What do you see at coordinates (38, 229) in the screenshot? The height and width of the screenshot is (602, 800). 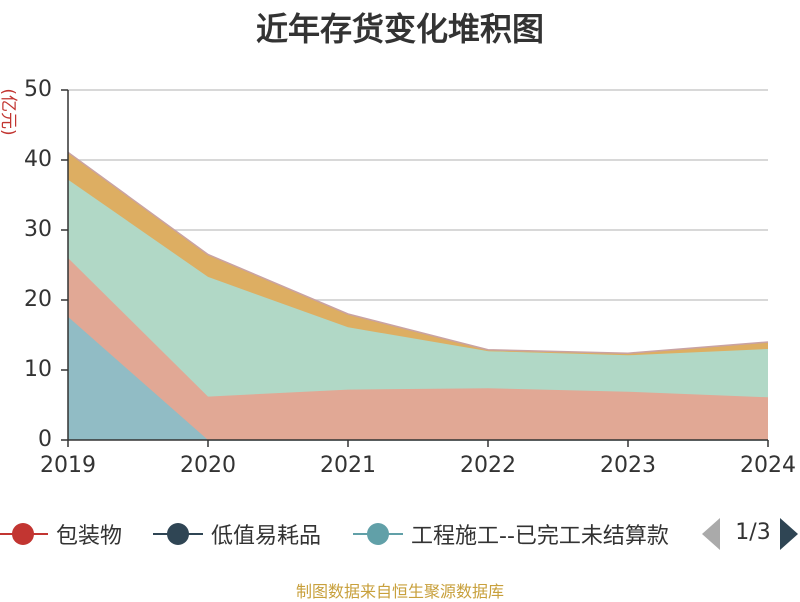 I see `y-tick-label: 30` at bounding box center [38, 229].